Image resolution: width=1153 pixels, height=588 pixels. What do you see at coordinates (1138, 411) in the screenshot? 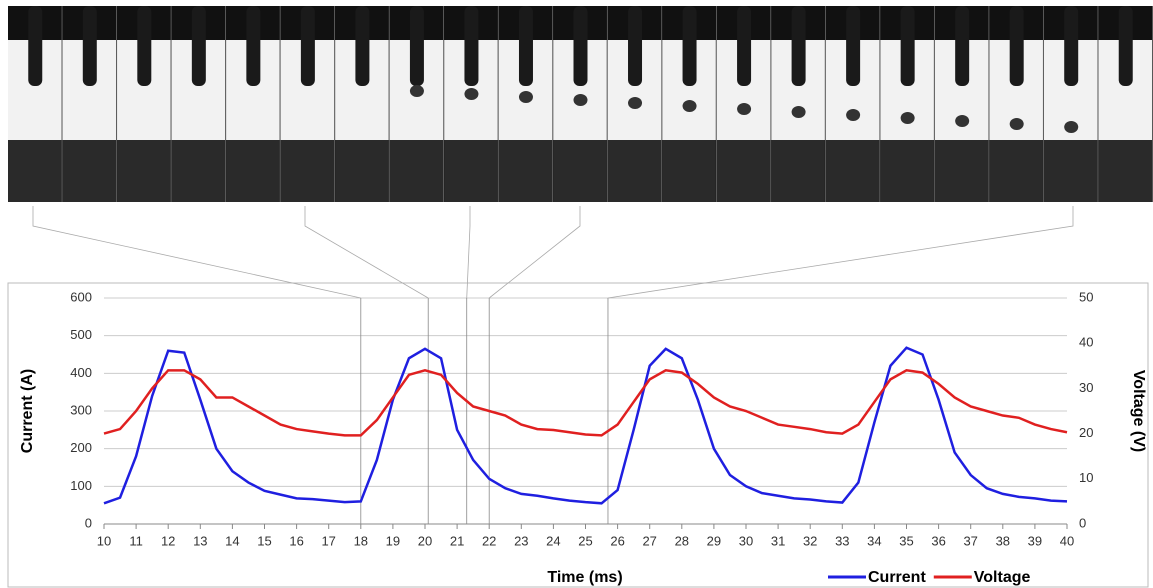
I see `y2-axis-title: Voltage (V)` at bounding box center [1138, 411].